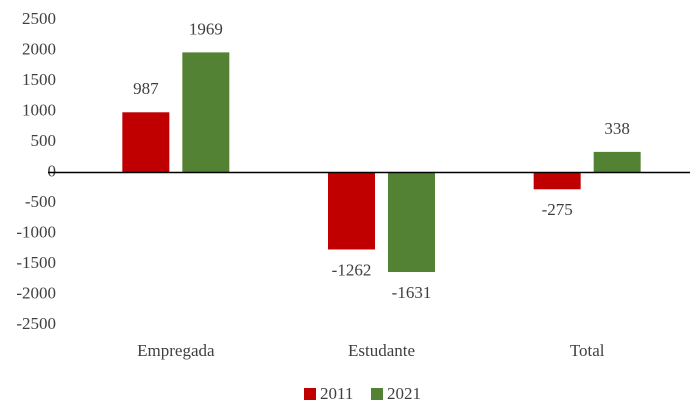  What do you see at coordinates (36, 292) in the screenshot?
I see `y-tick-label: -2000` at bounding box center [36, 292].